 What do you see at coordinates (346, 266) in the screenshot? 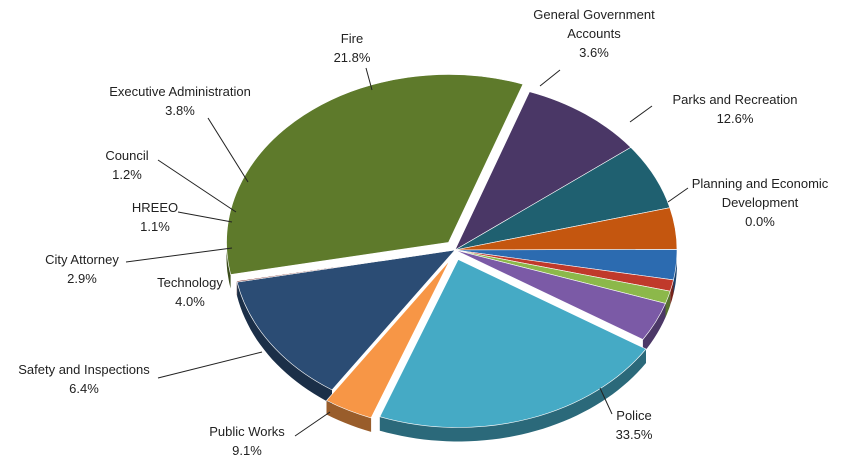
I see `slice-planning-and-economic-development` at bounding box center [346, 266].